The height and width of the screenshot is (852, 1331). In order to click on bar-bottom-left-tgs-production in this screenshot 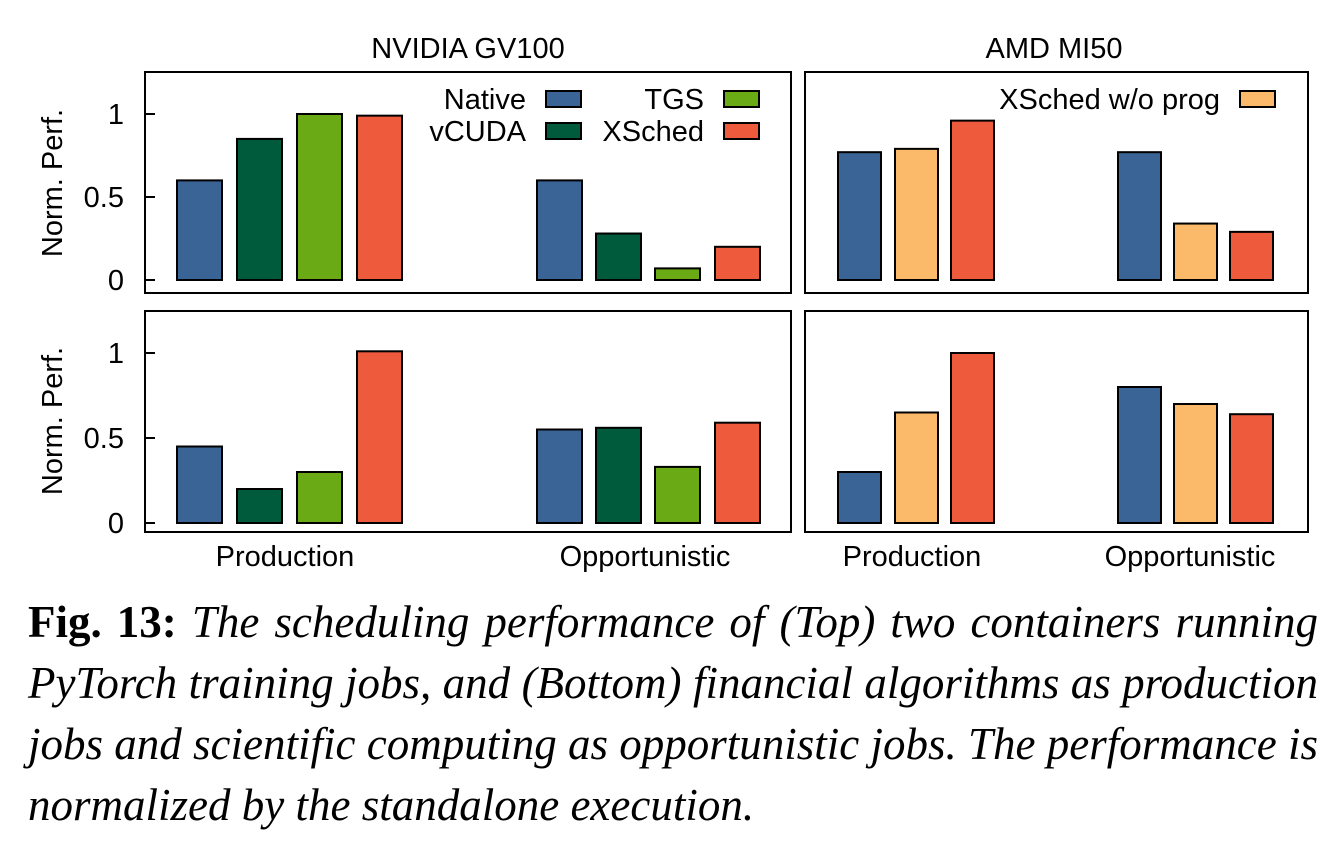, I will do `click(319, 497)`.